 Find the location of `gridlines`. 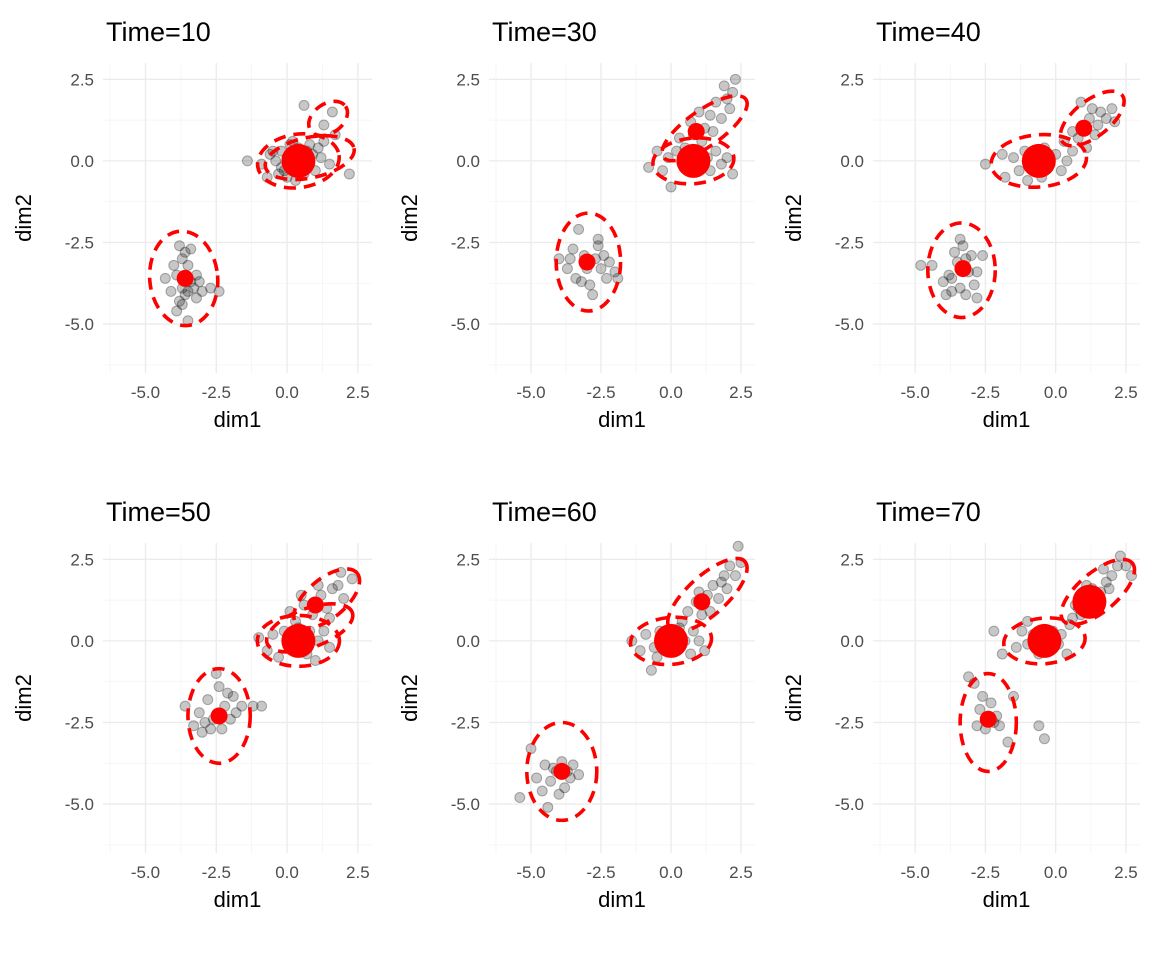

gridlines is located at coordinates (237, 218).